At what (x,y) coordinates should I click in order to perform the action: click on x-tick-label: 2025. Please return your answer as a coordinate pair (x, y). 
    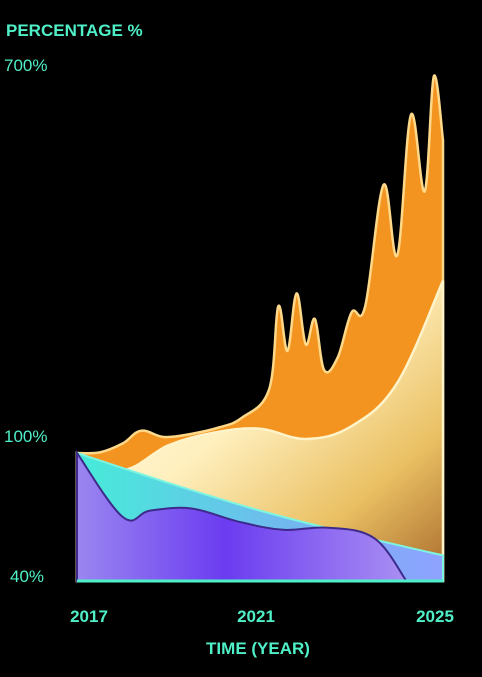
    Looking at the image, I should click on (435, 616).